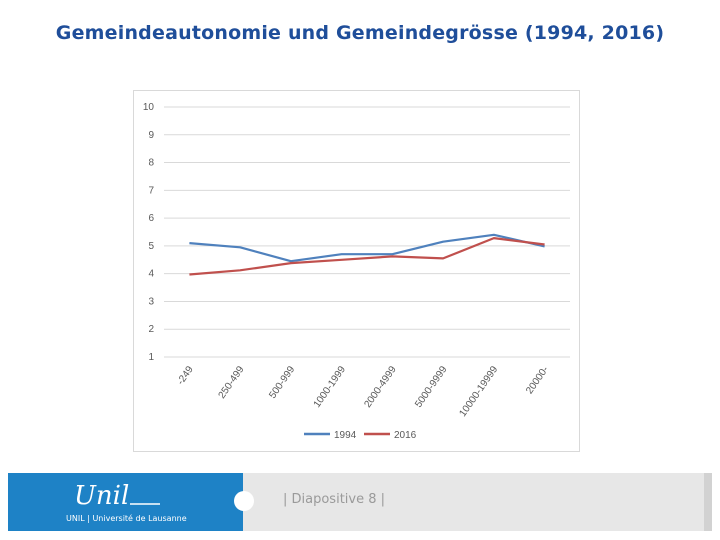 This screenshot has height=540, width=720. I want to click on y-tick-label: 5, so click(151, 246).